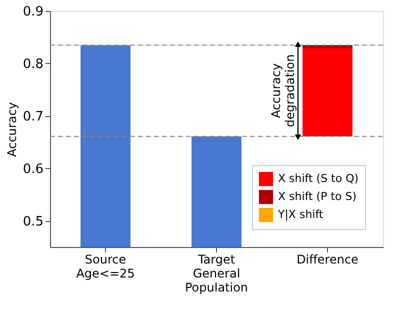 The height and width of the screenshot is (311, 399). Describe the element at coordinates (11, 129) in the screenshot. I see `y-axis-title: Accuracy` at that location.